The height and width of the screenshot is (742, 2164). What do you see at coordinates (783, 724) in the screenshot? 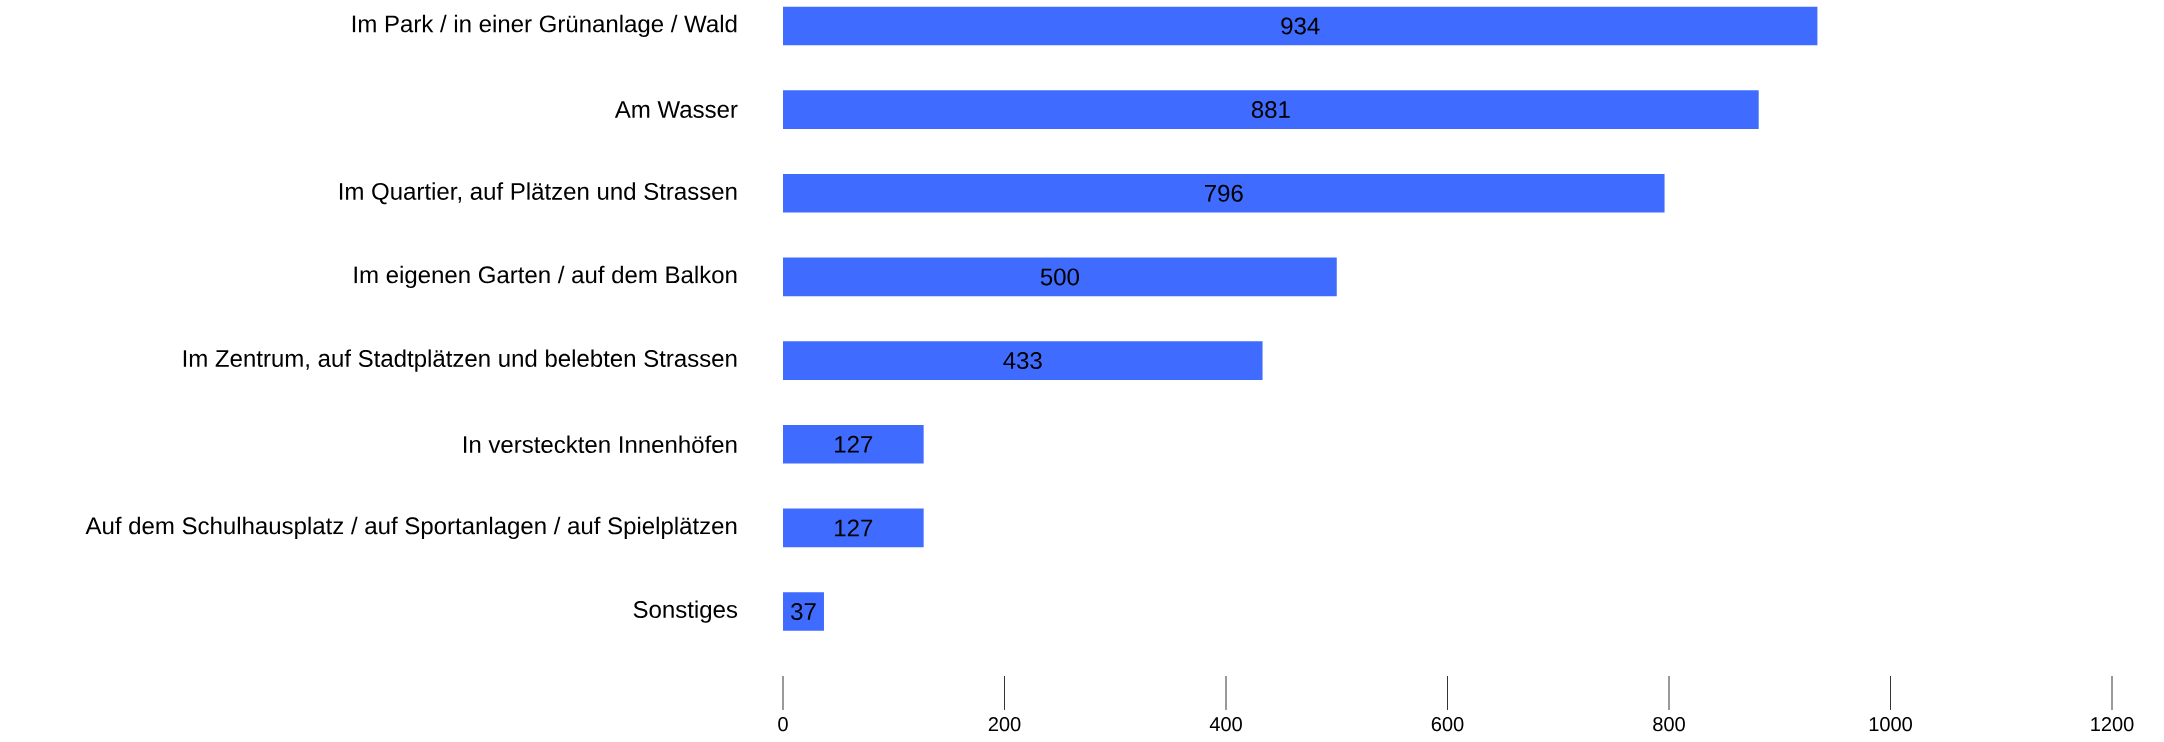
I see `x-tick-label: 0` at bounding box center [783, 724].